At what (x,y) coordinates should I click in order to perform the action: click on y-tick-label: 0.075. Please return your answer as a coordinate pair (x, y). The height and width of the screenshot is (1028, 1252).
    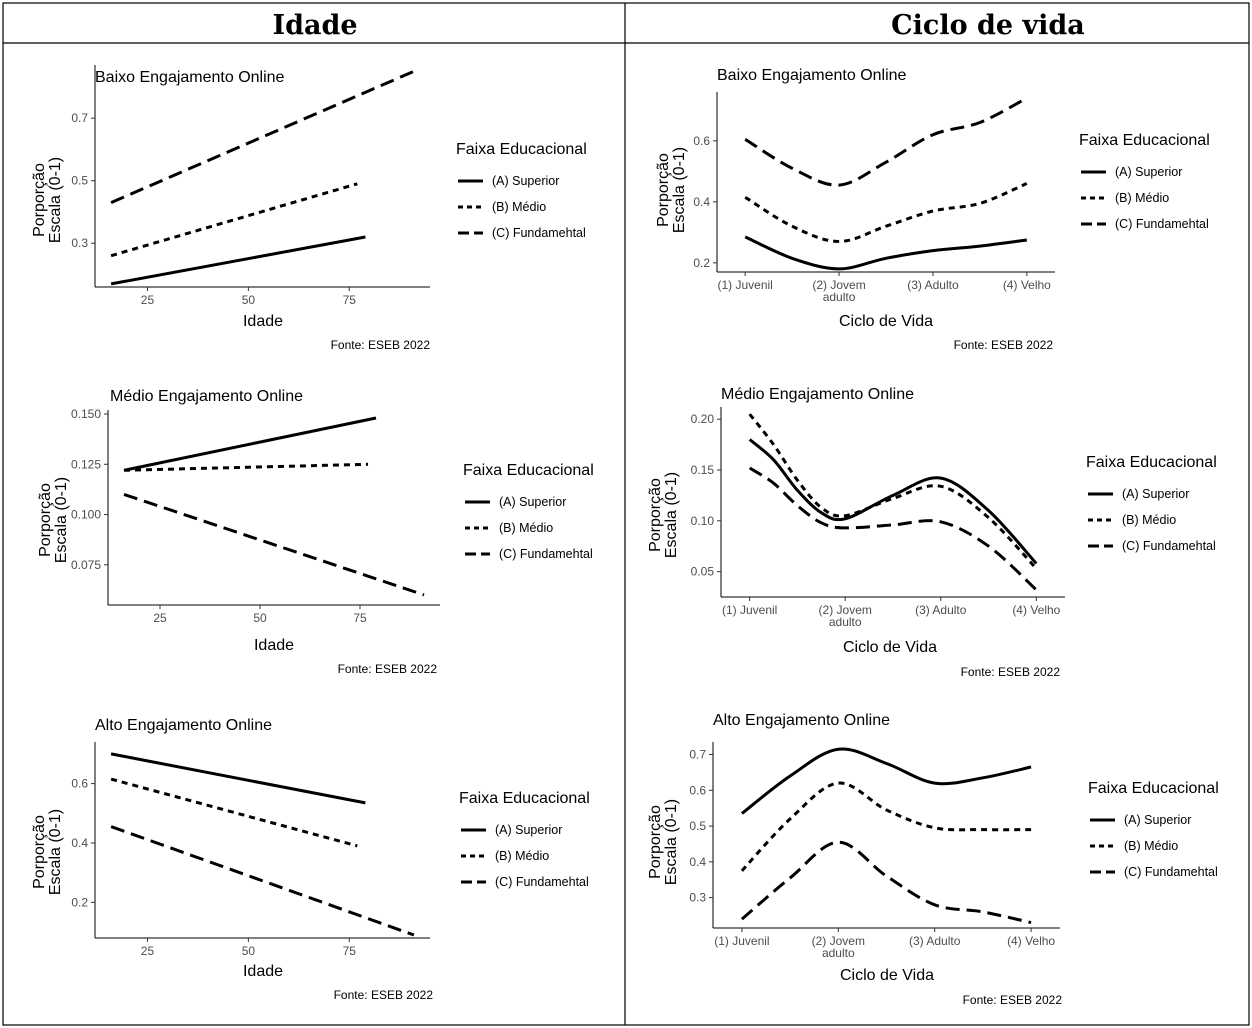
    Looking at the image, I should click on (86, 565).